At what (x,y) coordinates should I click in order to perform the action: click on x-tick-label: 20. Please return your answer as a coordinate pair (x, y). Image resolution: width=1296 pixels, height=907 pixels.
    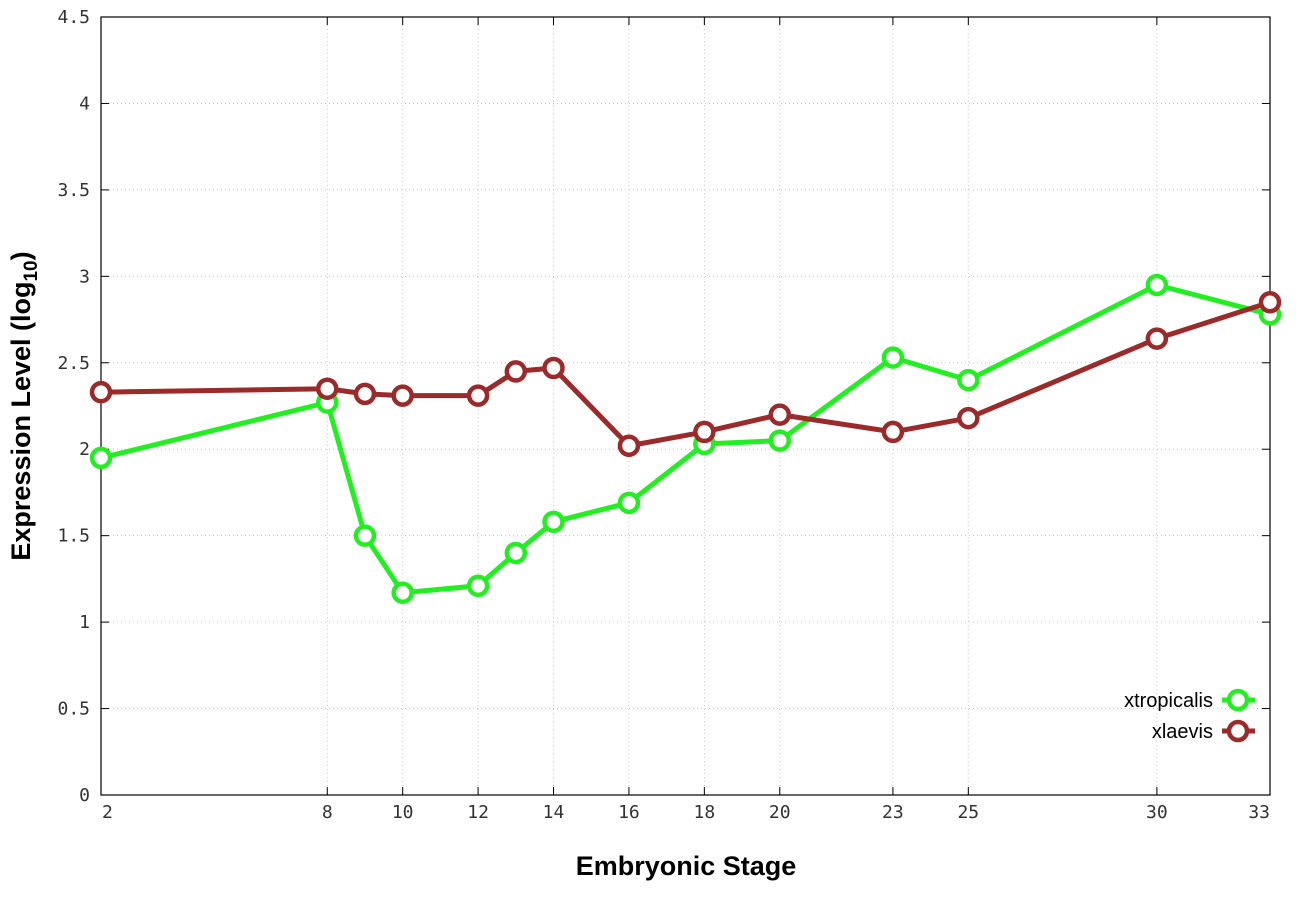
    Looking at the image, I should click on (780, 812).